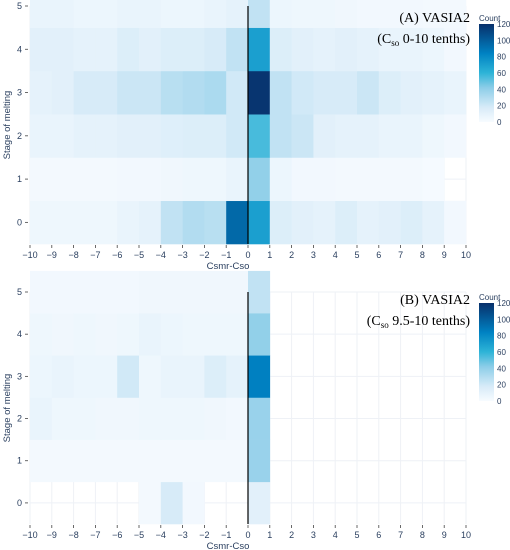 The image size is (510, 550). What do you see at coordinates (503, 319) in the screenshot?
I see `colorbar-tick-label: 100` at bounding box center [503, 319].